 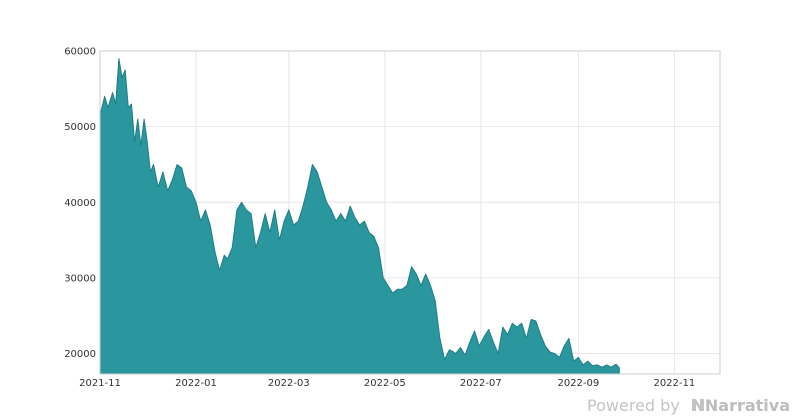 What do you see at coordinates (674, 383) in the screenshot?
I see `x-tick-label: 2022-11` at bounding box center [674, 383].